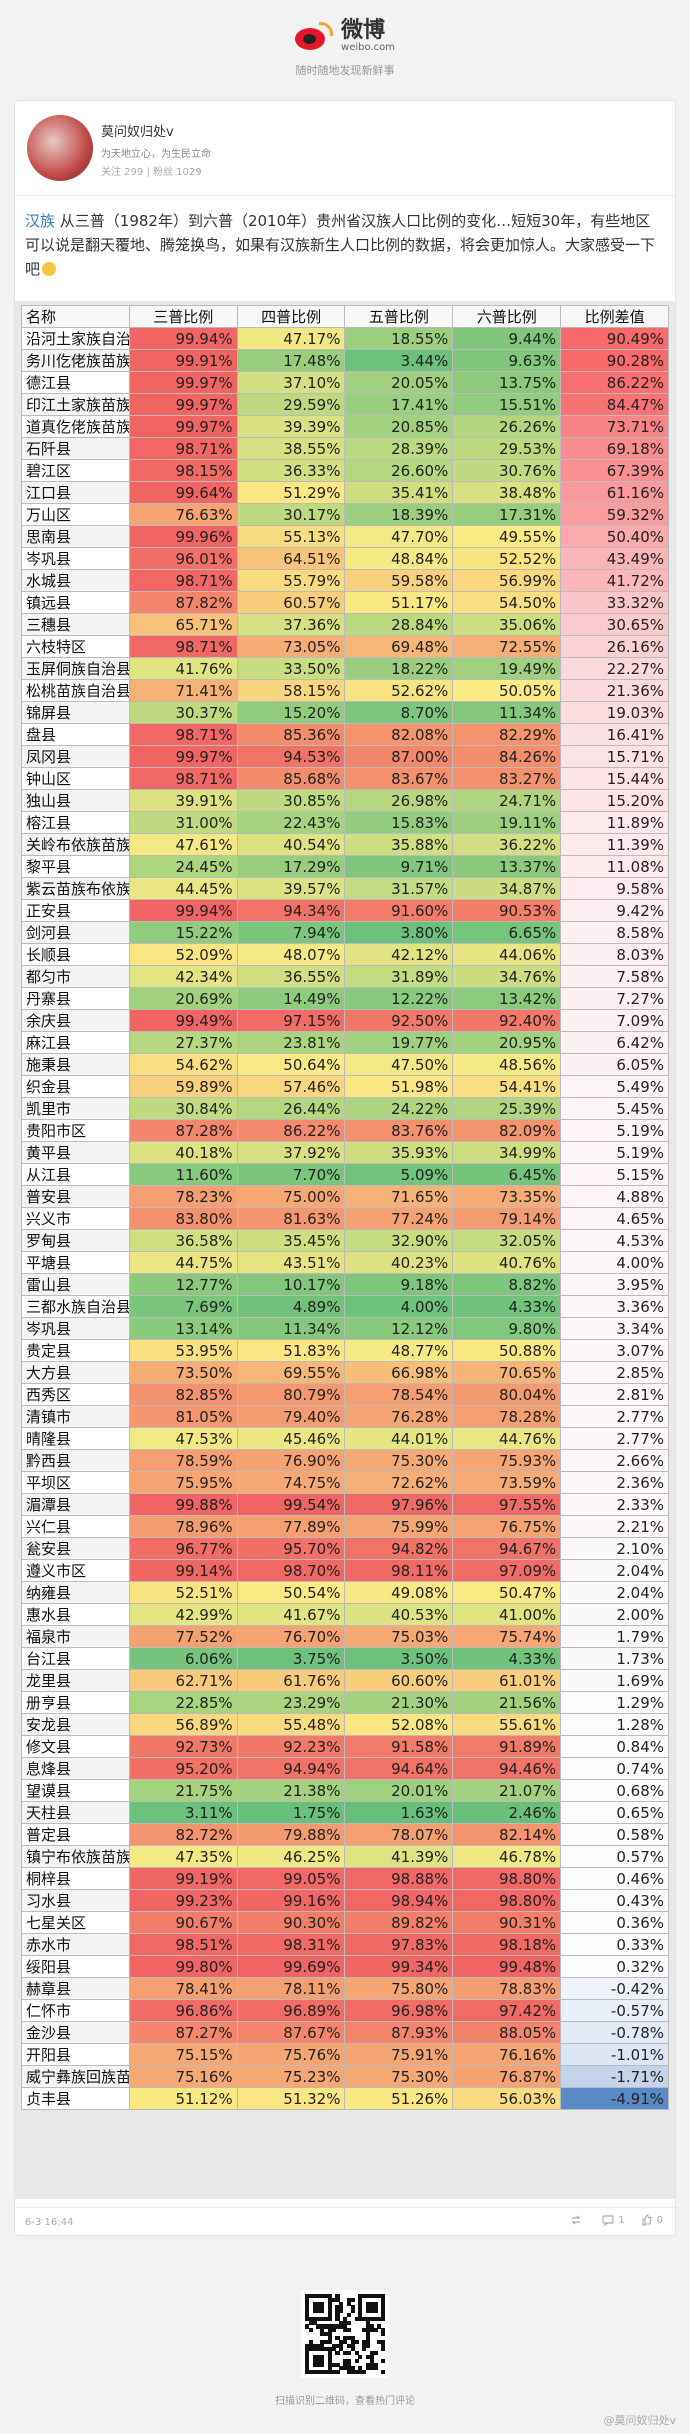 The image size is (690, 2434). Describe the element at coordinates (507, 536) in the screenshot. I see `cell-ratio: 49.55%` at that location.